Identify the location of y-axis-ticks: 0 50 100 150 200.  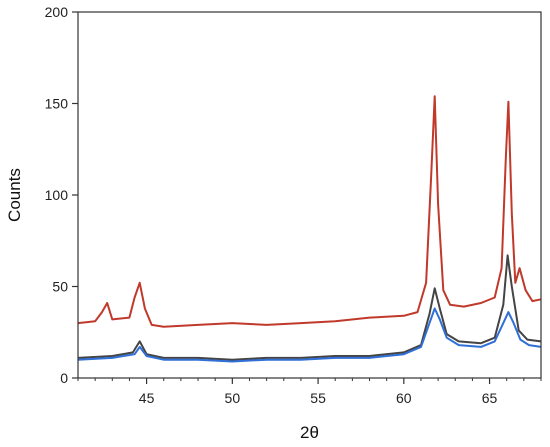
(61, 195).